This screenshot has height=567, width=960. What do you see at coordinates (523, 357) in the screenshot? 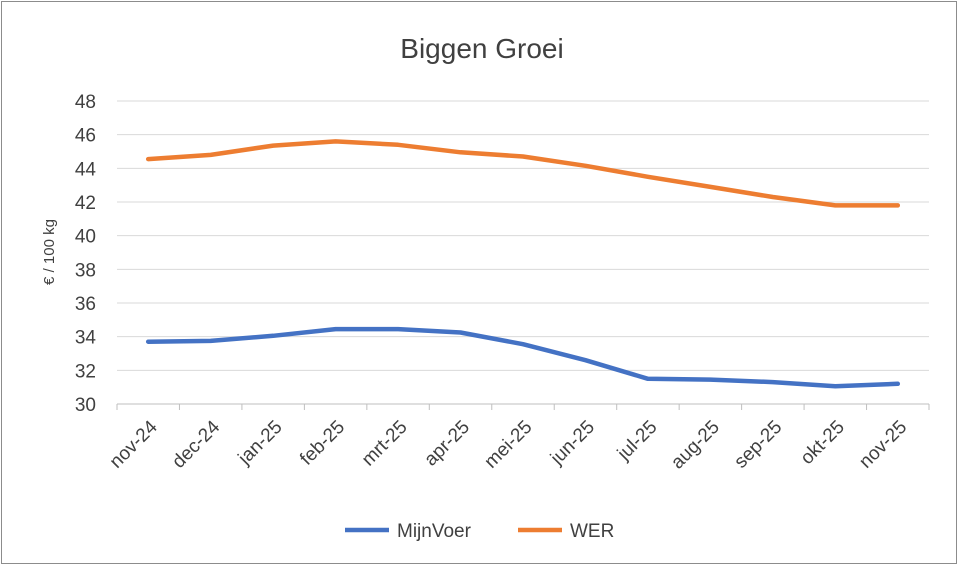
I see `series-line-mijnvoer` at bounding box center [523, 357].